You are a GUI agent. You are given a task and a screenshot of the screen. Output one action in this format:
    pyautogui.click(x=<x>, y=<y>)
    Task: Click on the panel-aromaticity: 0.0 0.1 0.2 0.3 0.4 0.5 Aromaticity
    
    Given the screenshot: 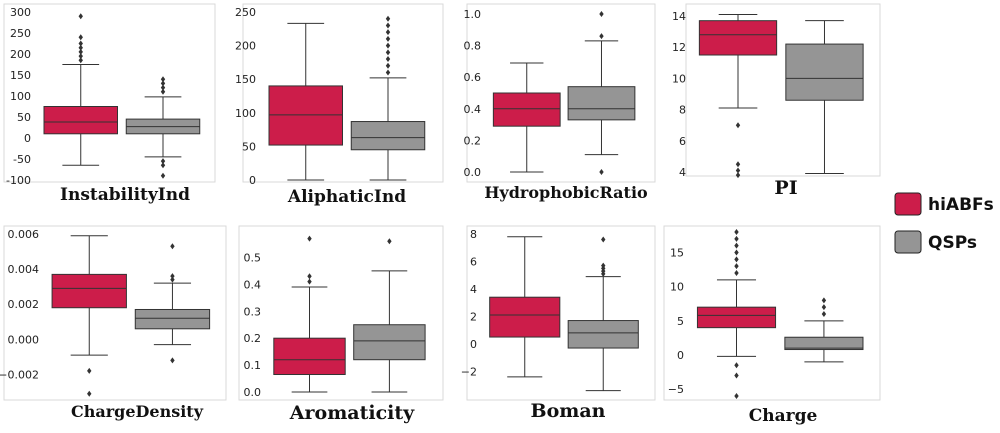 What is the action you would take?
    pyautogui.click(x=341, y=324)
    